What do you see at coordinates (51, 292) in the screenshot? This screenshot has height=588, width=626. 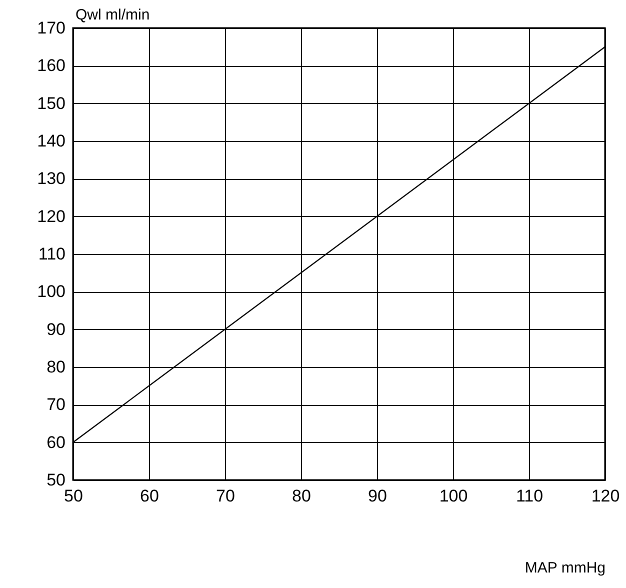 I see `y-tick-label: 100` at bounding box center [51, 292].